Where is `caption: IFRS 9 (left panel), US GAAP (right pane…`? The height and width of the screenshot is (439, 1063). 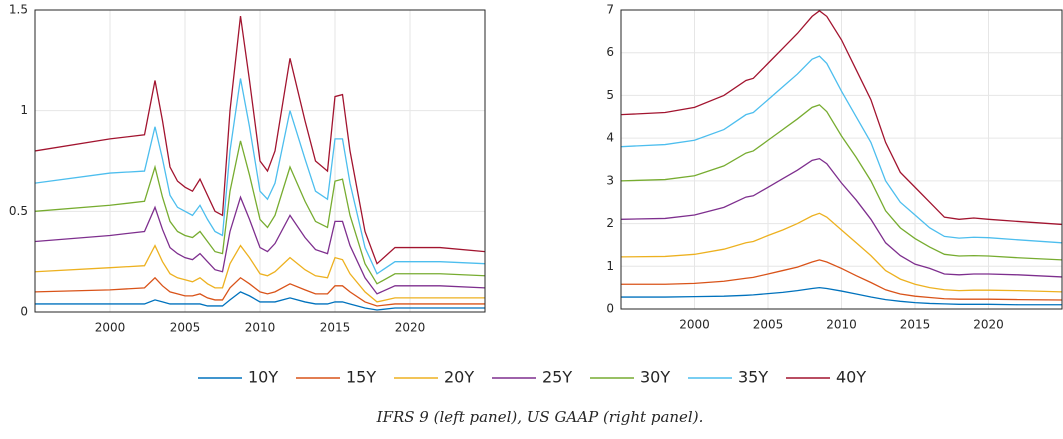 caption: IFRS 9 (left panel), US GAAP (right pane… is located at coordinates (540, 417).